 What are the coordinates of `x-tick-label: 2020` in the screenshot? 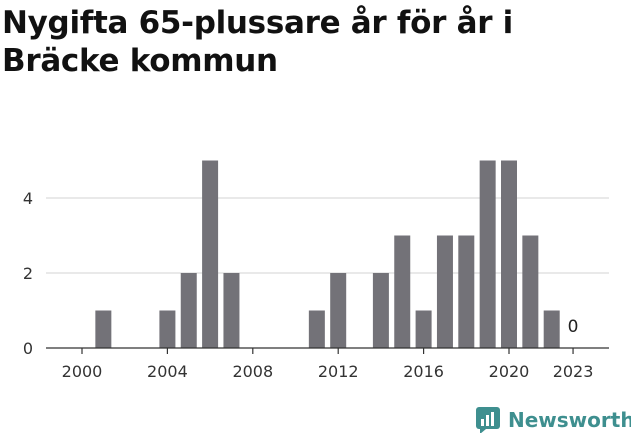 It's located at (509, 371).